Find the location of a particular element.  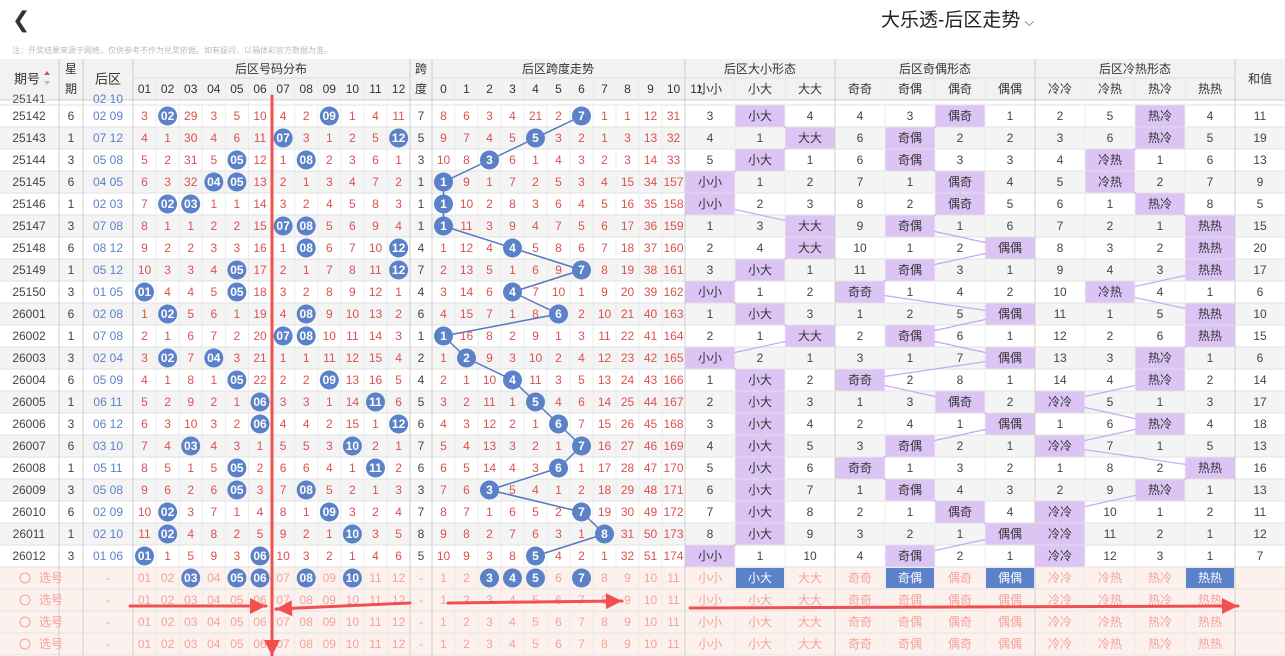

pattern-link-segment is located at coordinates (1135, 457).